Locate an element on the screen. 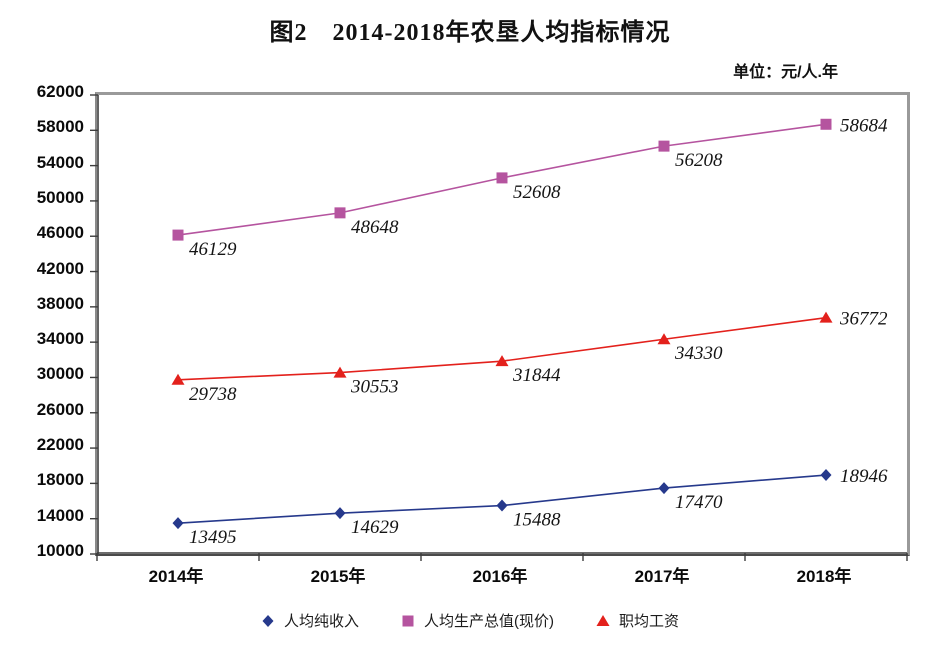  y-tick-label: 62000 is located at coordinates (60, 91).